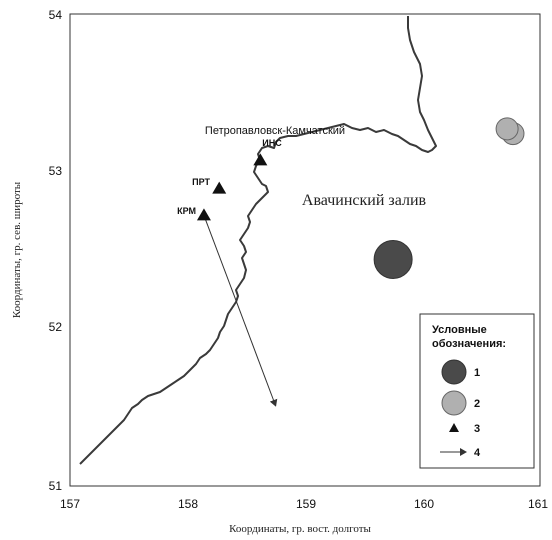 The width and height of the screenshot is (552, 540). What do you see at coordinates (454, 403) in the screenshot?
I see `legend-light-circle-icon` at bounding box center [454, 403].